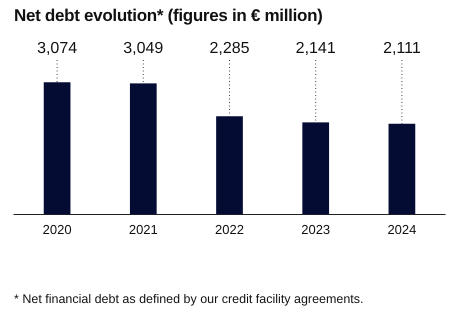  I want to click on x-tick-label: 2022, so click(229, 229).